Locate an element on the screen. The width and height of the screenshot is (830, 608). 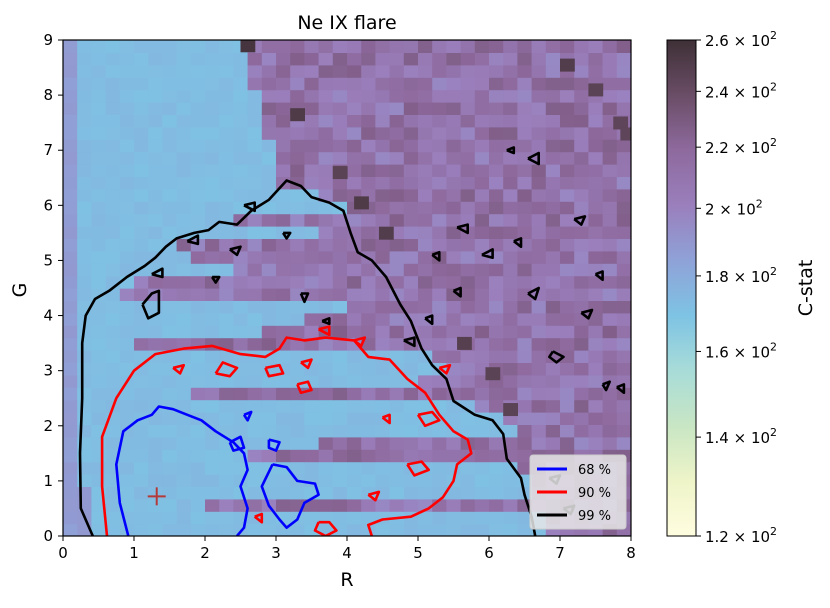
y-tick-label: 9 is located at coordinates (48, 40).